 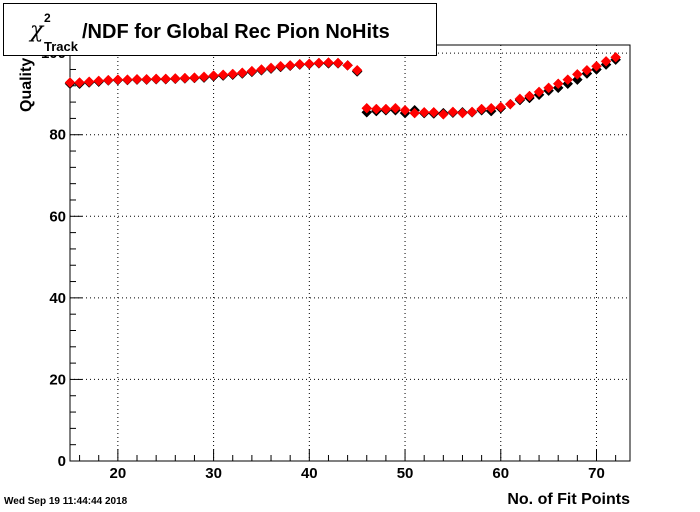 What do you see at coordinates (236, 32) in the screenshot?
I see `chart-title: /NDF for Global Rec Pion NoHits` at bounding box center [236, 32].